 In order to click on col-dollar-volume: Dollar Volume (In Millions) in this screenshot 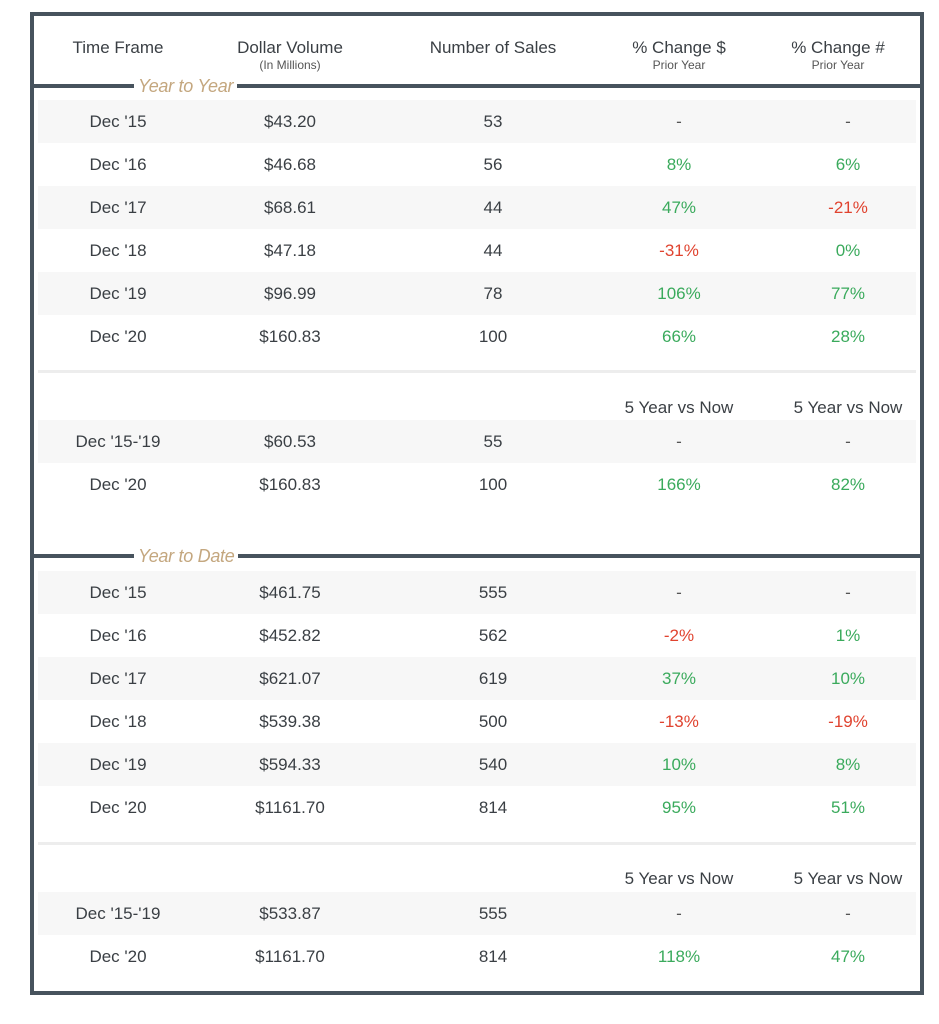, I will do `click(290, 55)`.